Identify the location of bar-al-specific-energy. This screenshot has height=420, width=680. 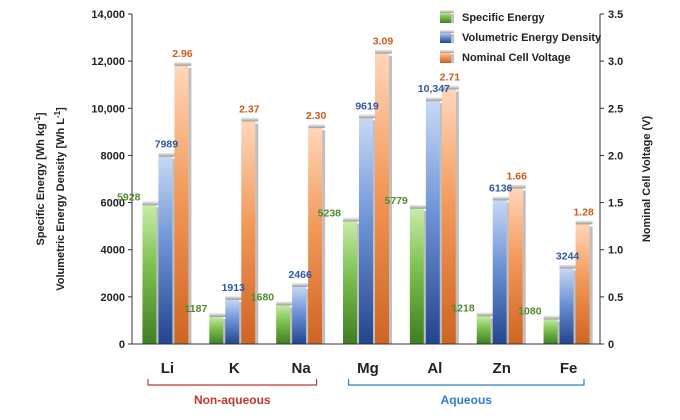
(416, 275).